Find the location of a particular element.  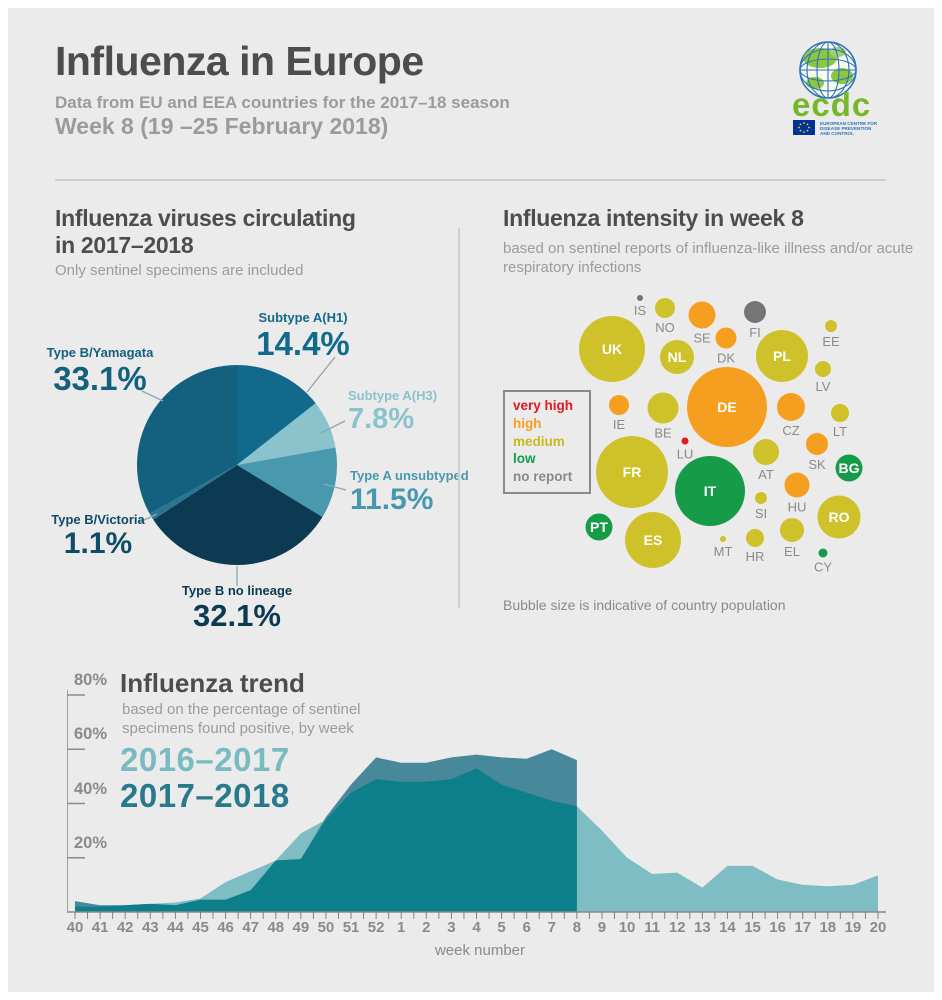

bubble-IS is located at coordinates (640, 298).